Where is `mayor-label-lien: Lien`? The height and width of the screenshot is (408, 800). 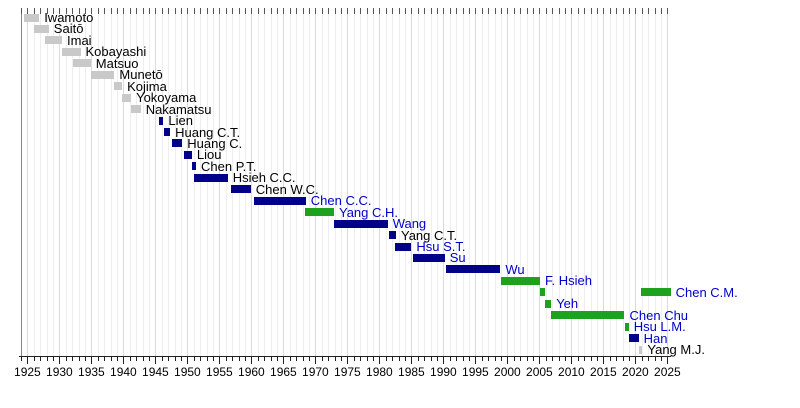 mayor-label-lien: Lien is located at coordinates (180, 120).